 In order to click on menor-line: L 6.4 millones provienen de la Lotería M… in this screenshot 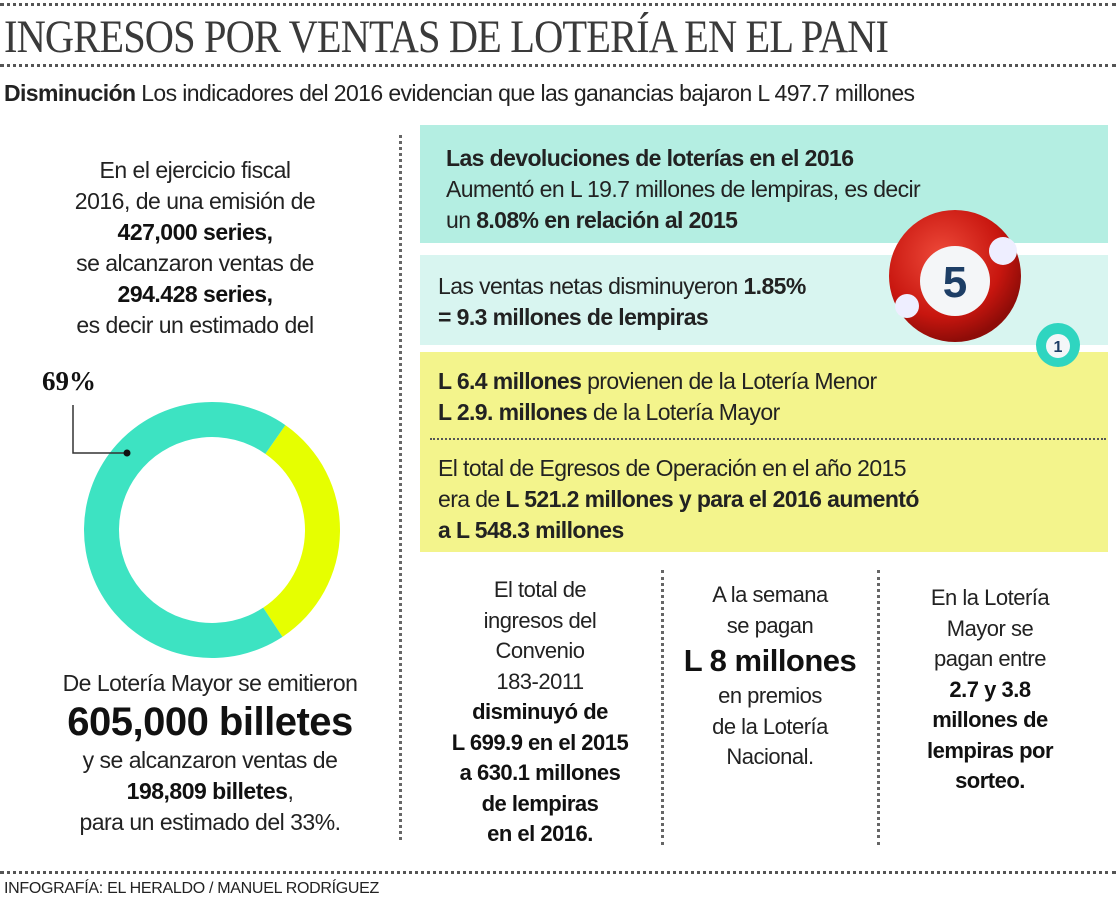, I will do `click(773, 381)`.